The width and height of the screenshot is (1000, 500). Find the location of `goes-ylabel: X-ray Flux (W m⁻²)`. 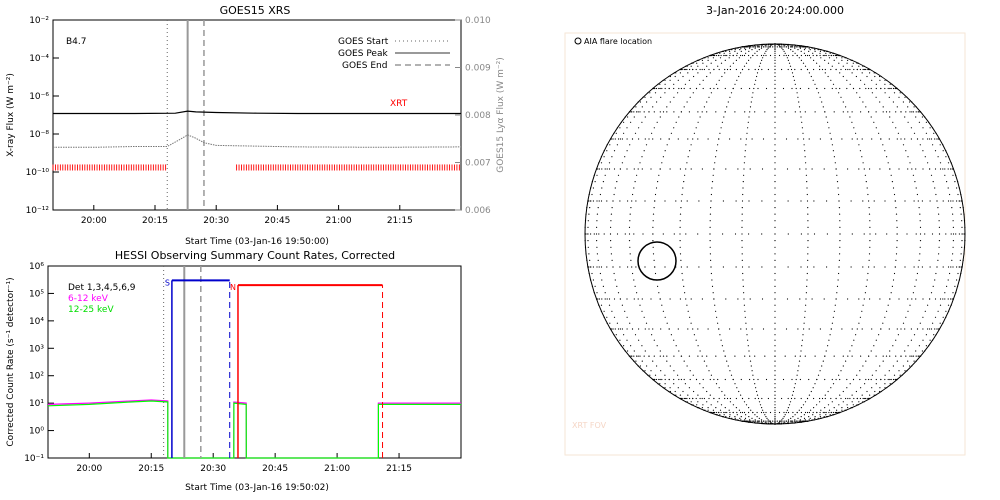

goes-ylabel: X-ray Flux (W m⁻²) is located at coordinates (11, 115).